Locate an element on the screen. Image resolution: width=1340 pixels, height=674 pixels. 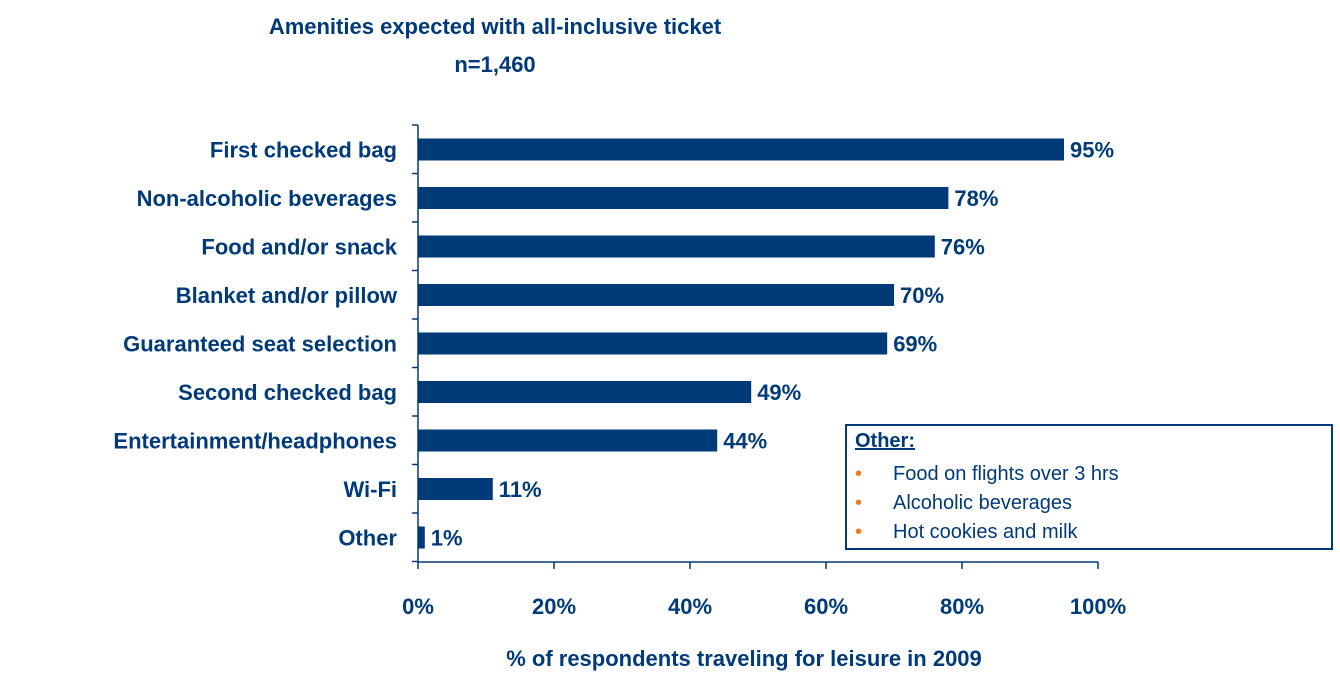
category-label: Guaranteed seat selection is located at coordinates (260, 344).